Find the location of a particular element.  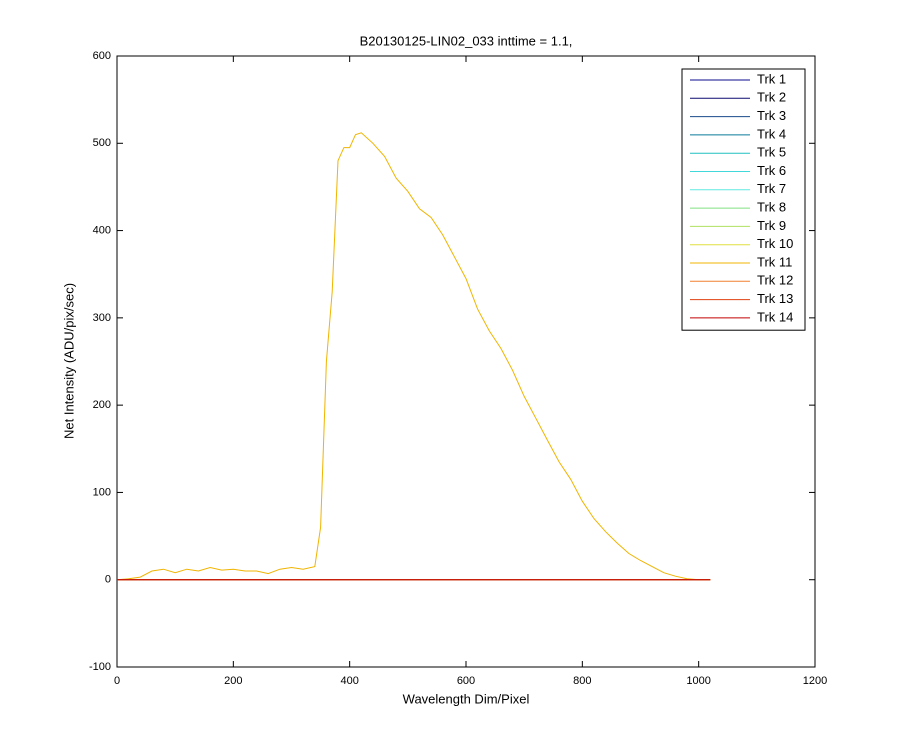

y-tick-label: -100 is located at coordinates (100, 667).